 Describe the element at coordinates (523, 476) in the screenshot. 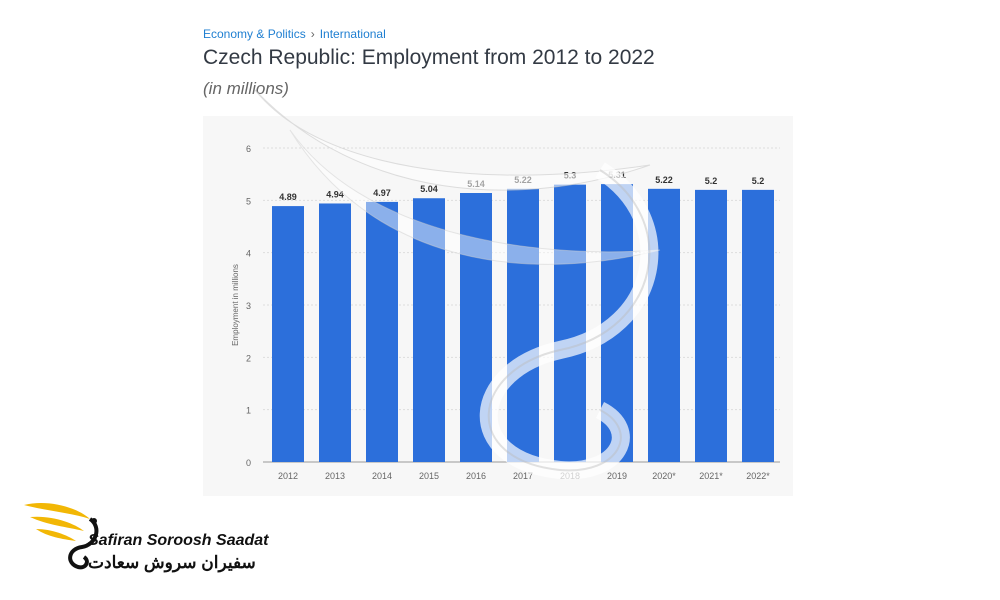

I see `x-tick-label: 2017` at that location.